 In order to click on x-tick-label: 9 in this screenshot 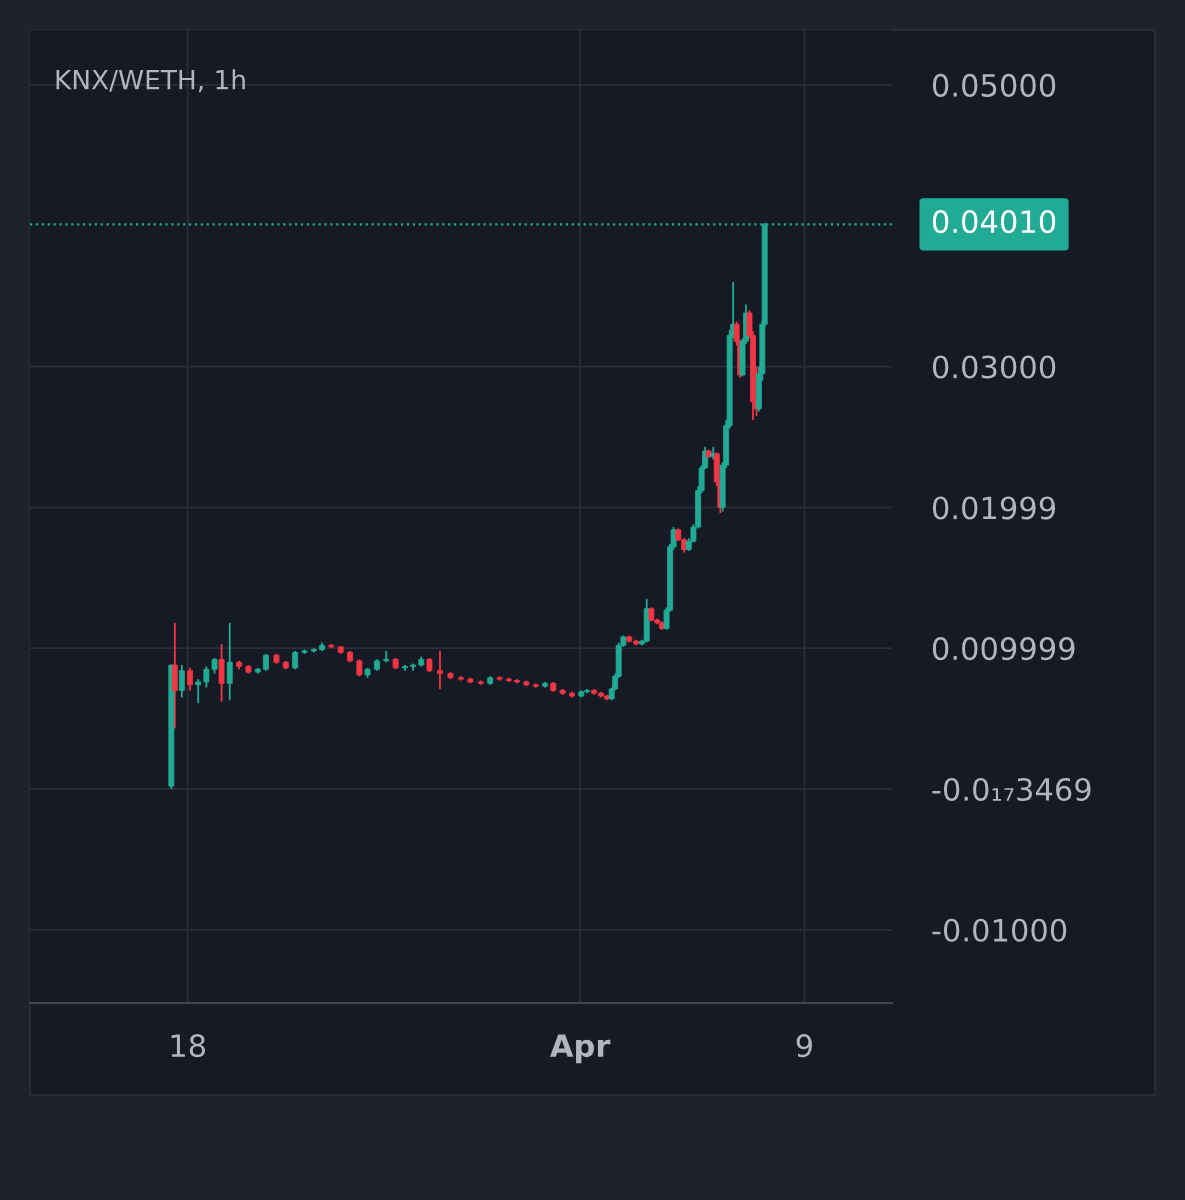, I will do `click(804, 1046)`.